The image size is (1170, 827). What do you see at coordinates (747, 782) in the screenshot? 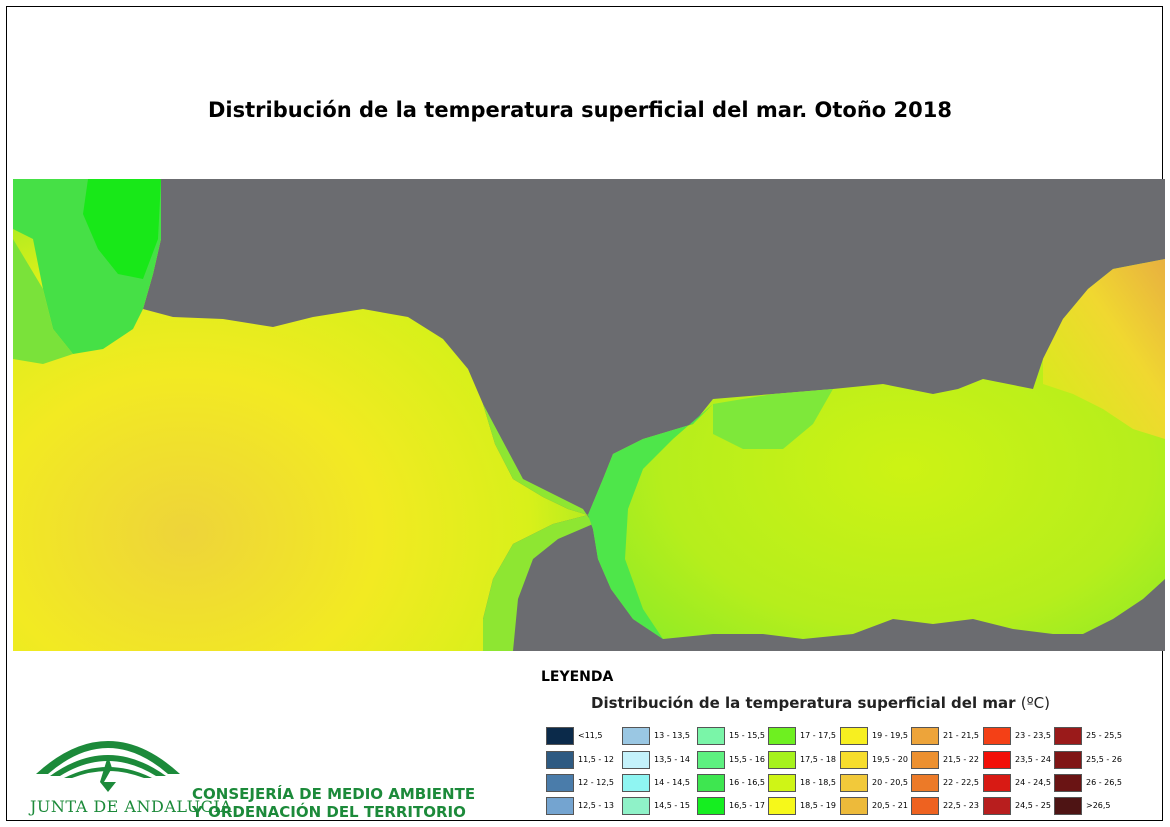
I see `legend-label: 16 - 16,5` at bounding box center [747, 782].